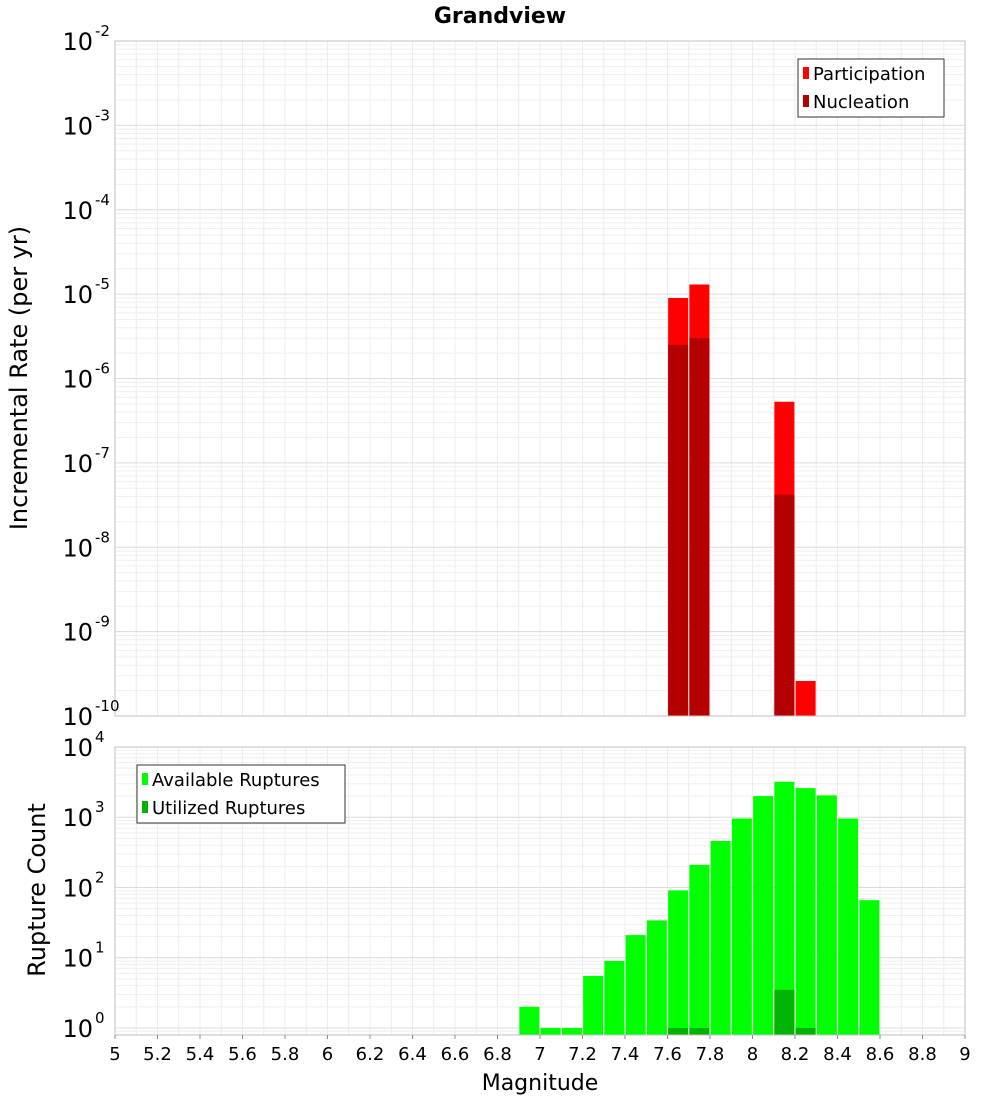 The height and width of the screenshot is (1104, 1000). Describe the element at coordinates (200, 1054) in the screenshot. I see `x-tick-label: 5.4` at that location.